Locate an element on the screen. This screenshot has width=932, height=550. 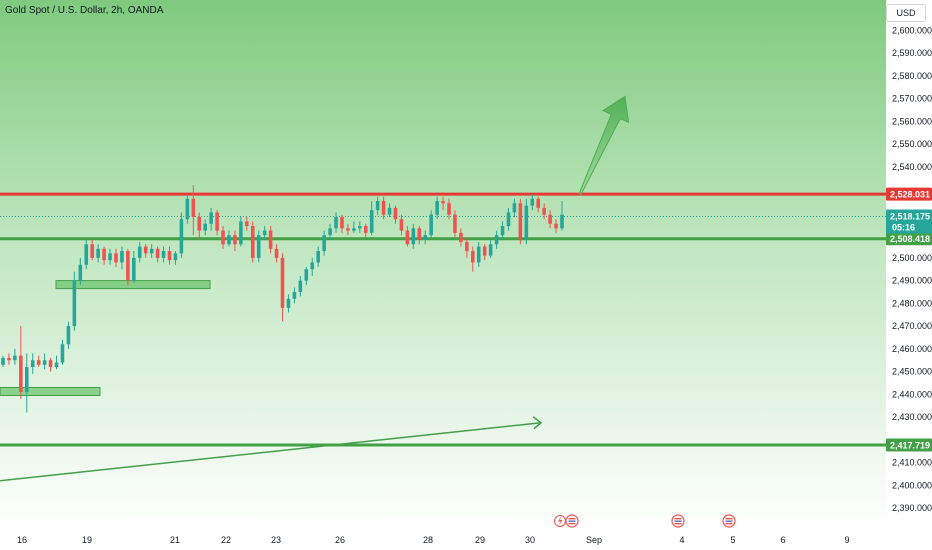
trendline is located at coordinates (271, 451).